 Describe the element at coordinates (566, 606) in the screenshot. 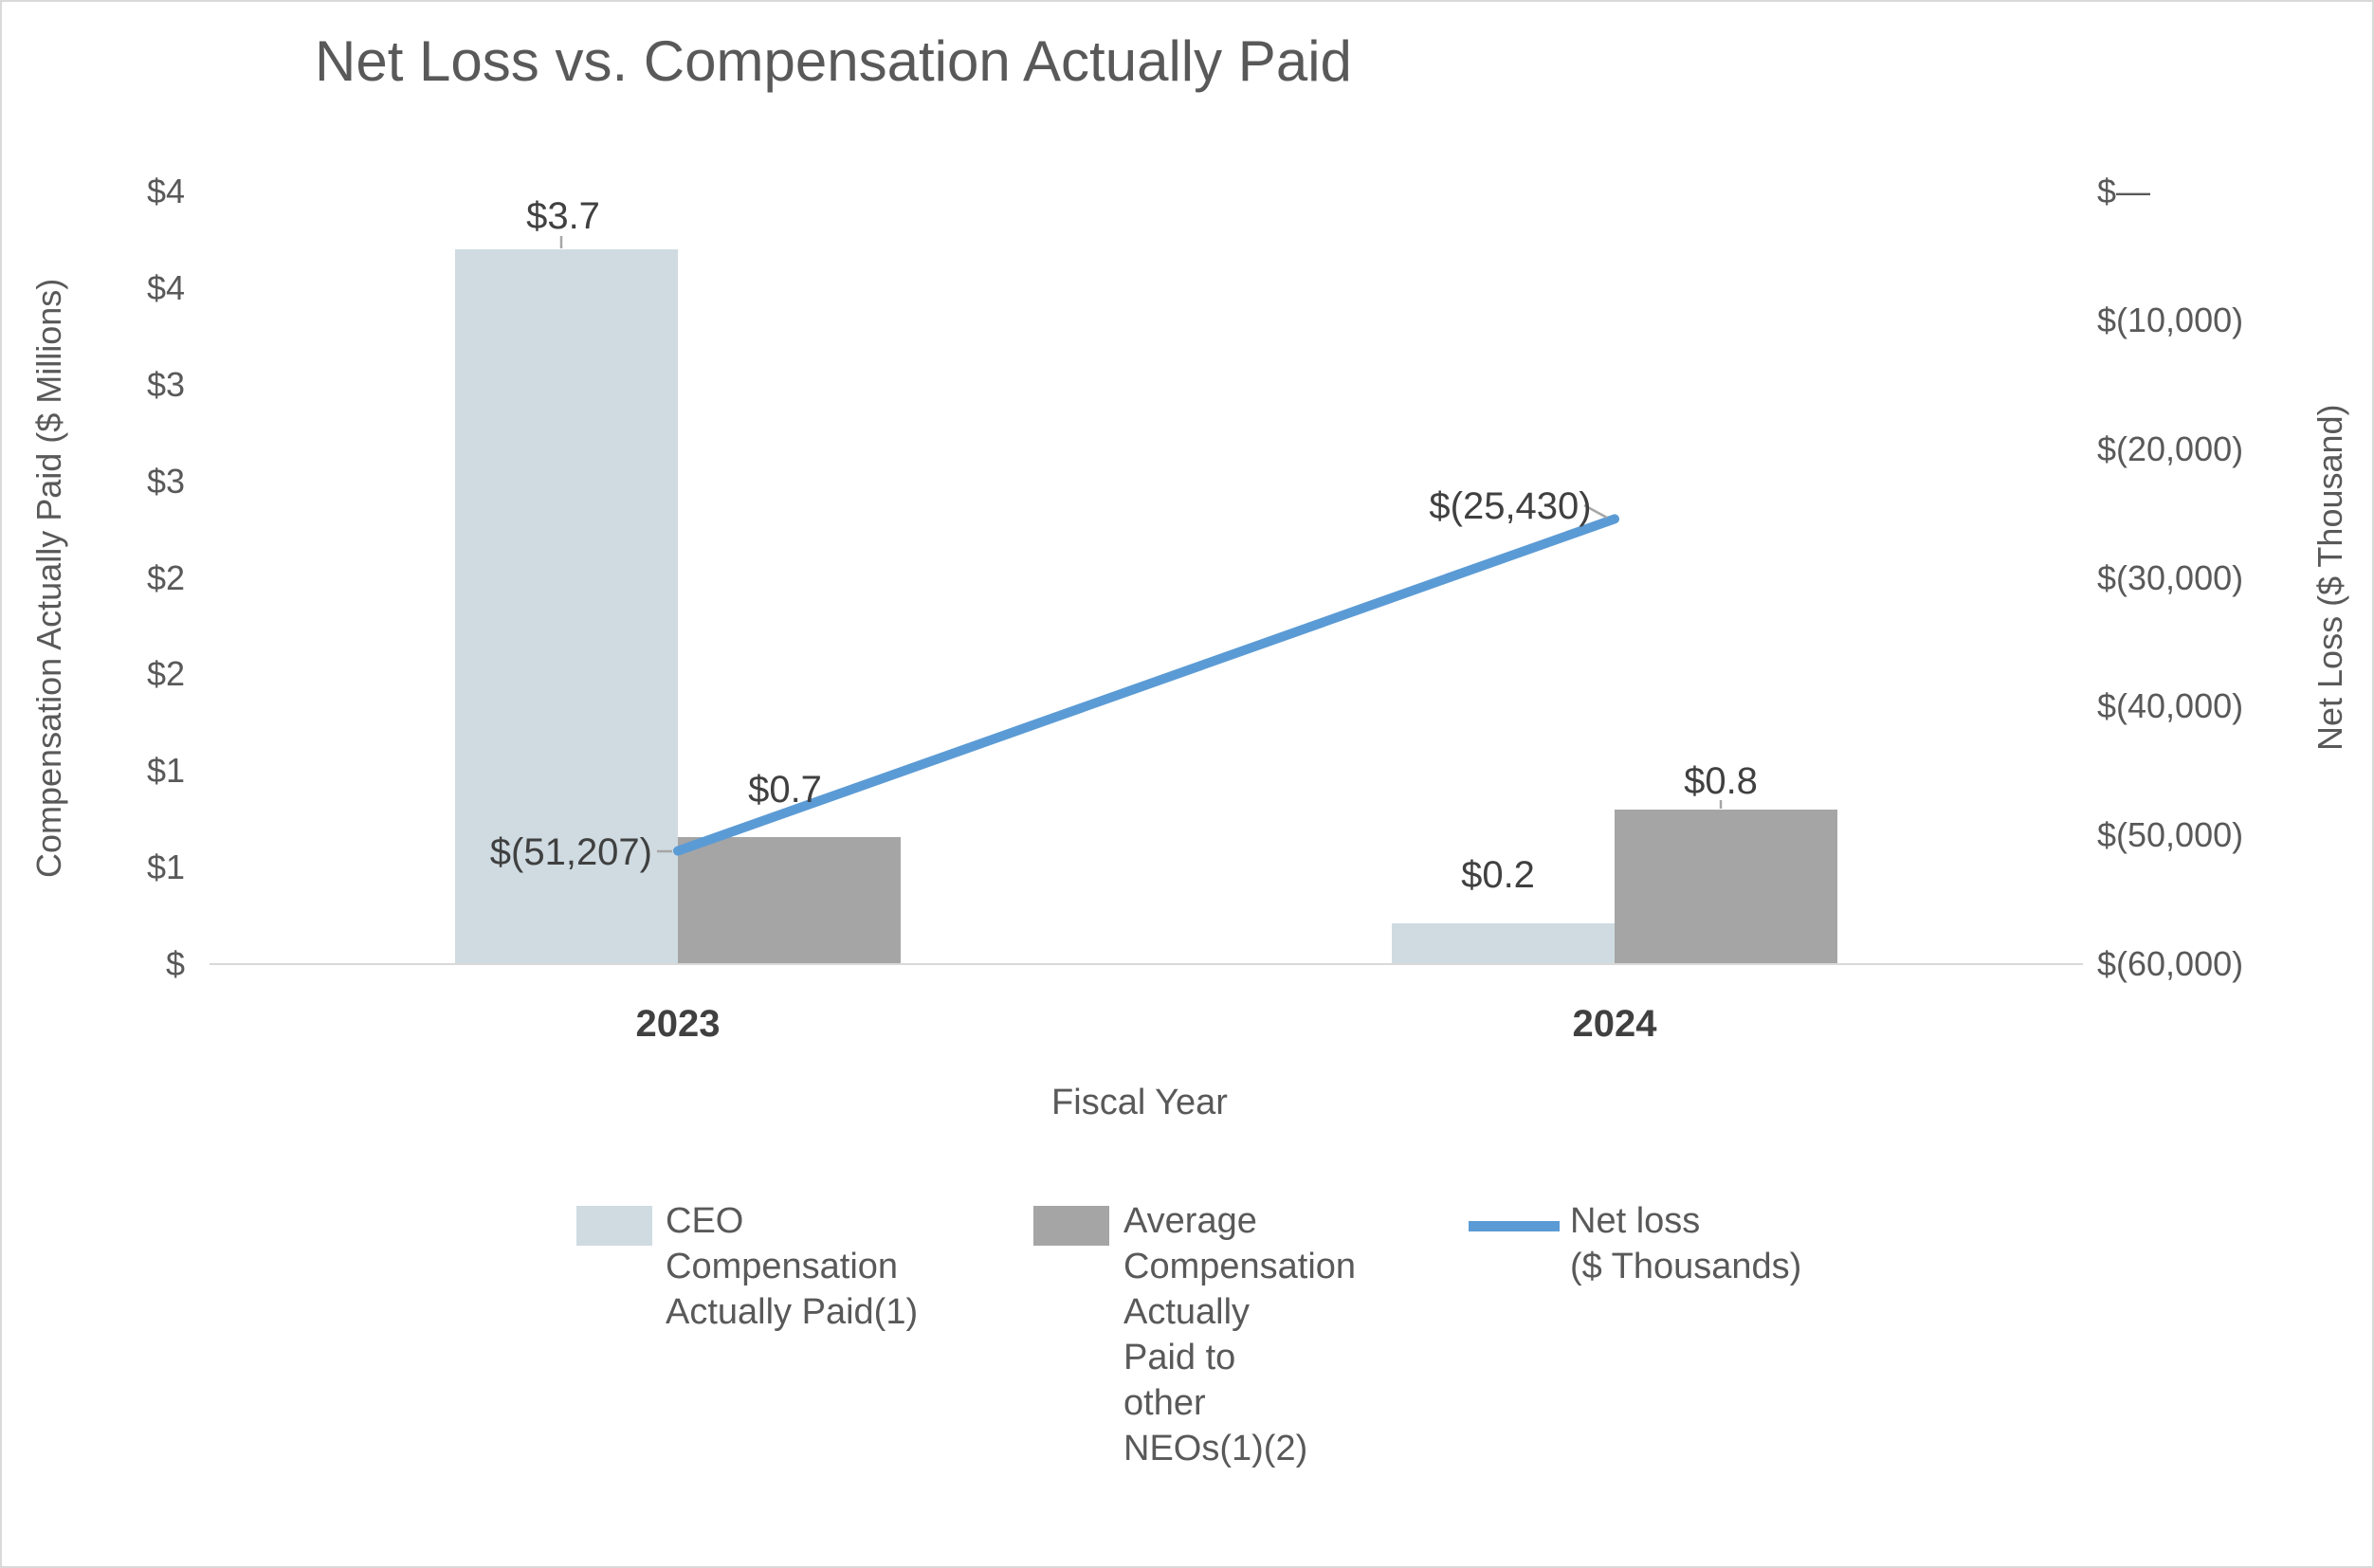

I see `bar-ceo-cap-2023` at that location.